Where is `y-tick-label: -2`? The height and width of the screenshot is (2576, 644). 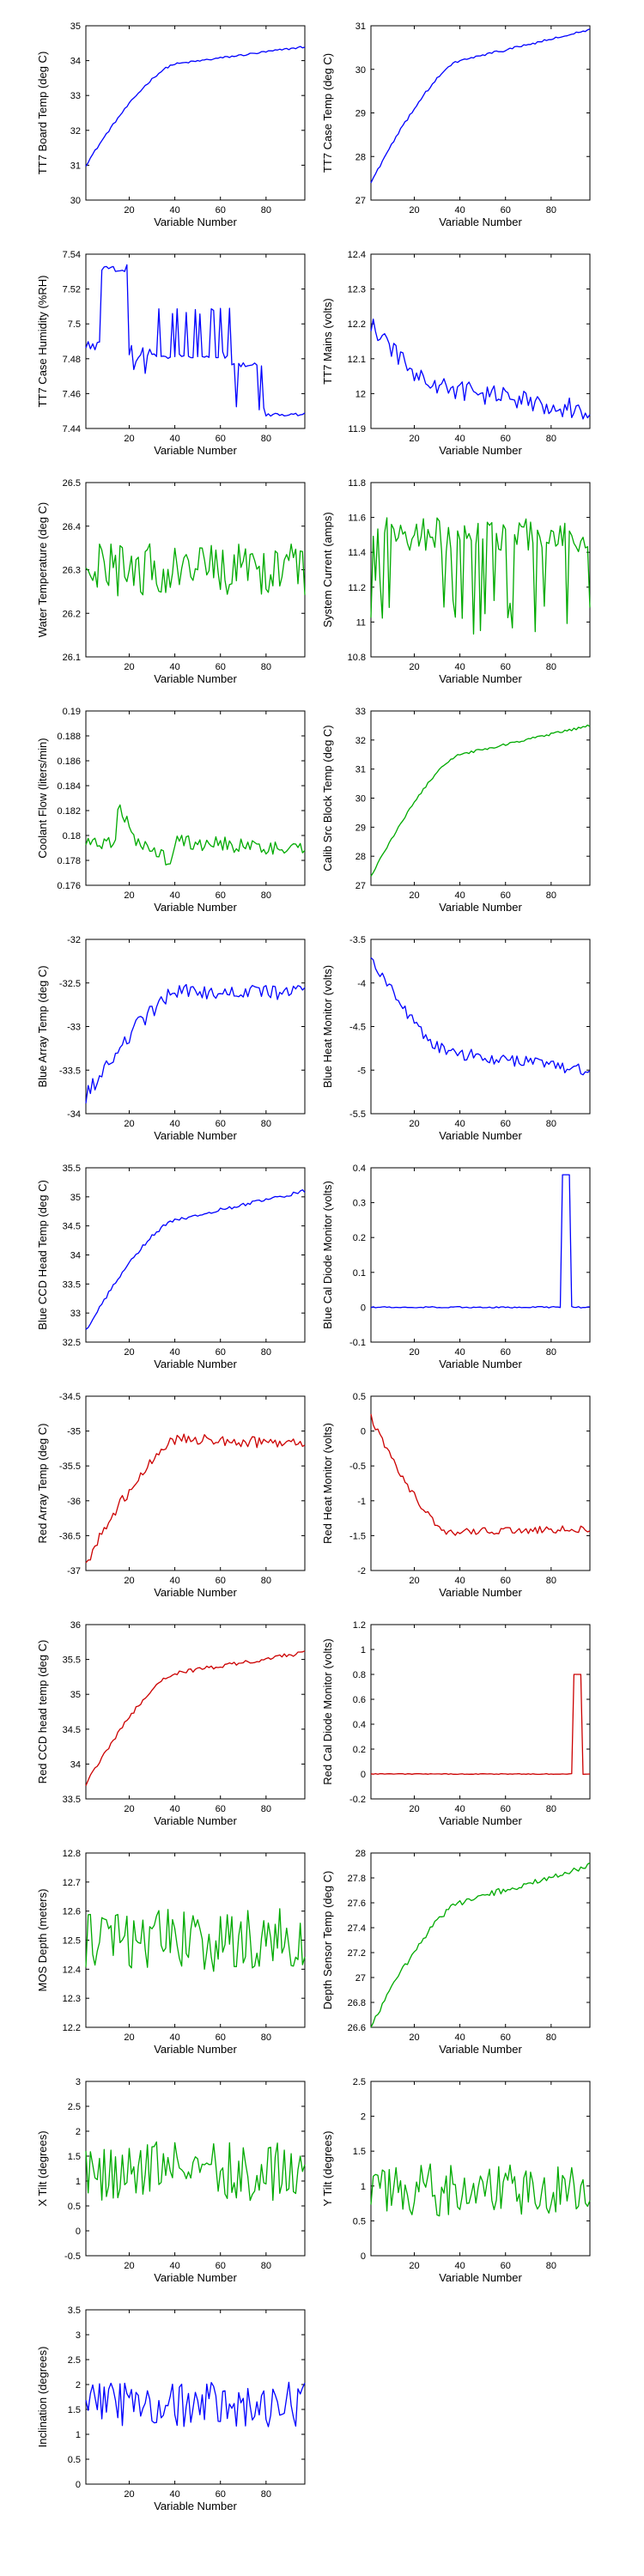 y-tick-label: -2 is located at coordinates (361, 1572).